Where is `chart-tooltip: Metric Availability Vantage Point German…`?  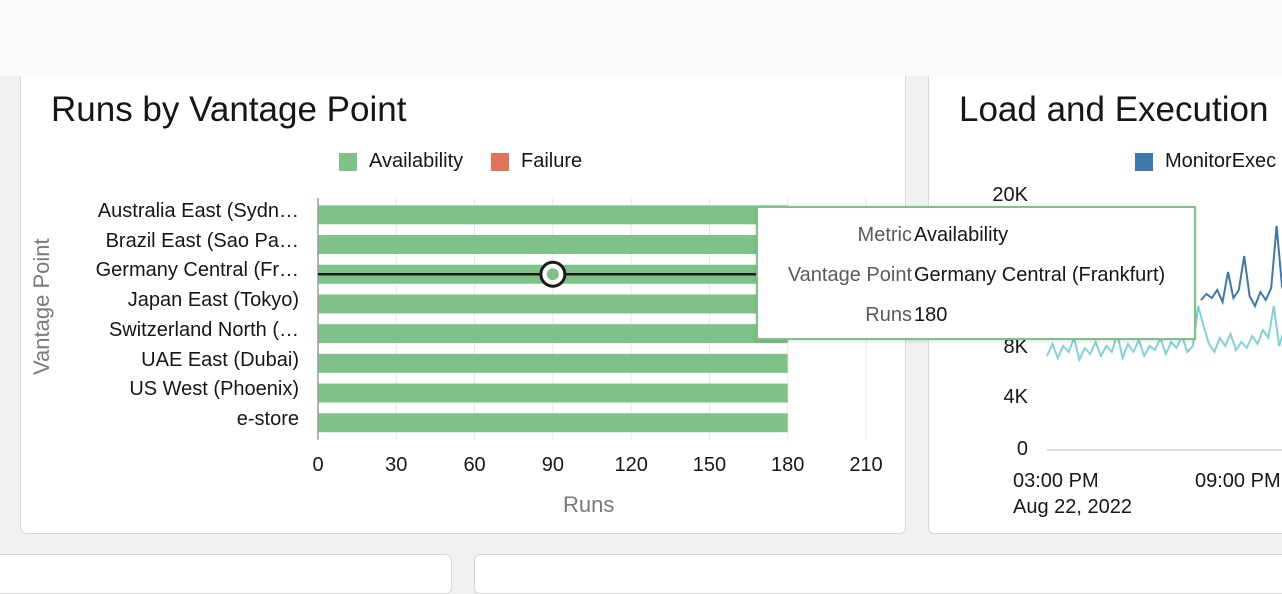 chart-tooltip: Metric Availability Vantage Point German… is located at coordinates (976, 273).